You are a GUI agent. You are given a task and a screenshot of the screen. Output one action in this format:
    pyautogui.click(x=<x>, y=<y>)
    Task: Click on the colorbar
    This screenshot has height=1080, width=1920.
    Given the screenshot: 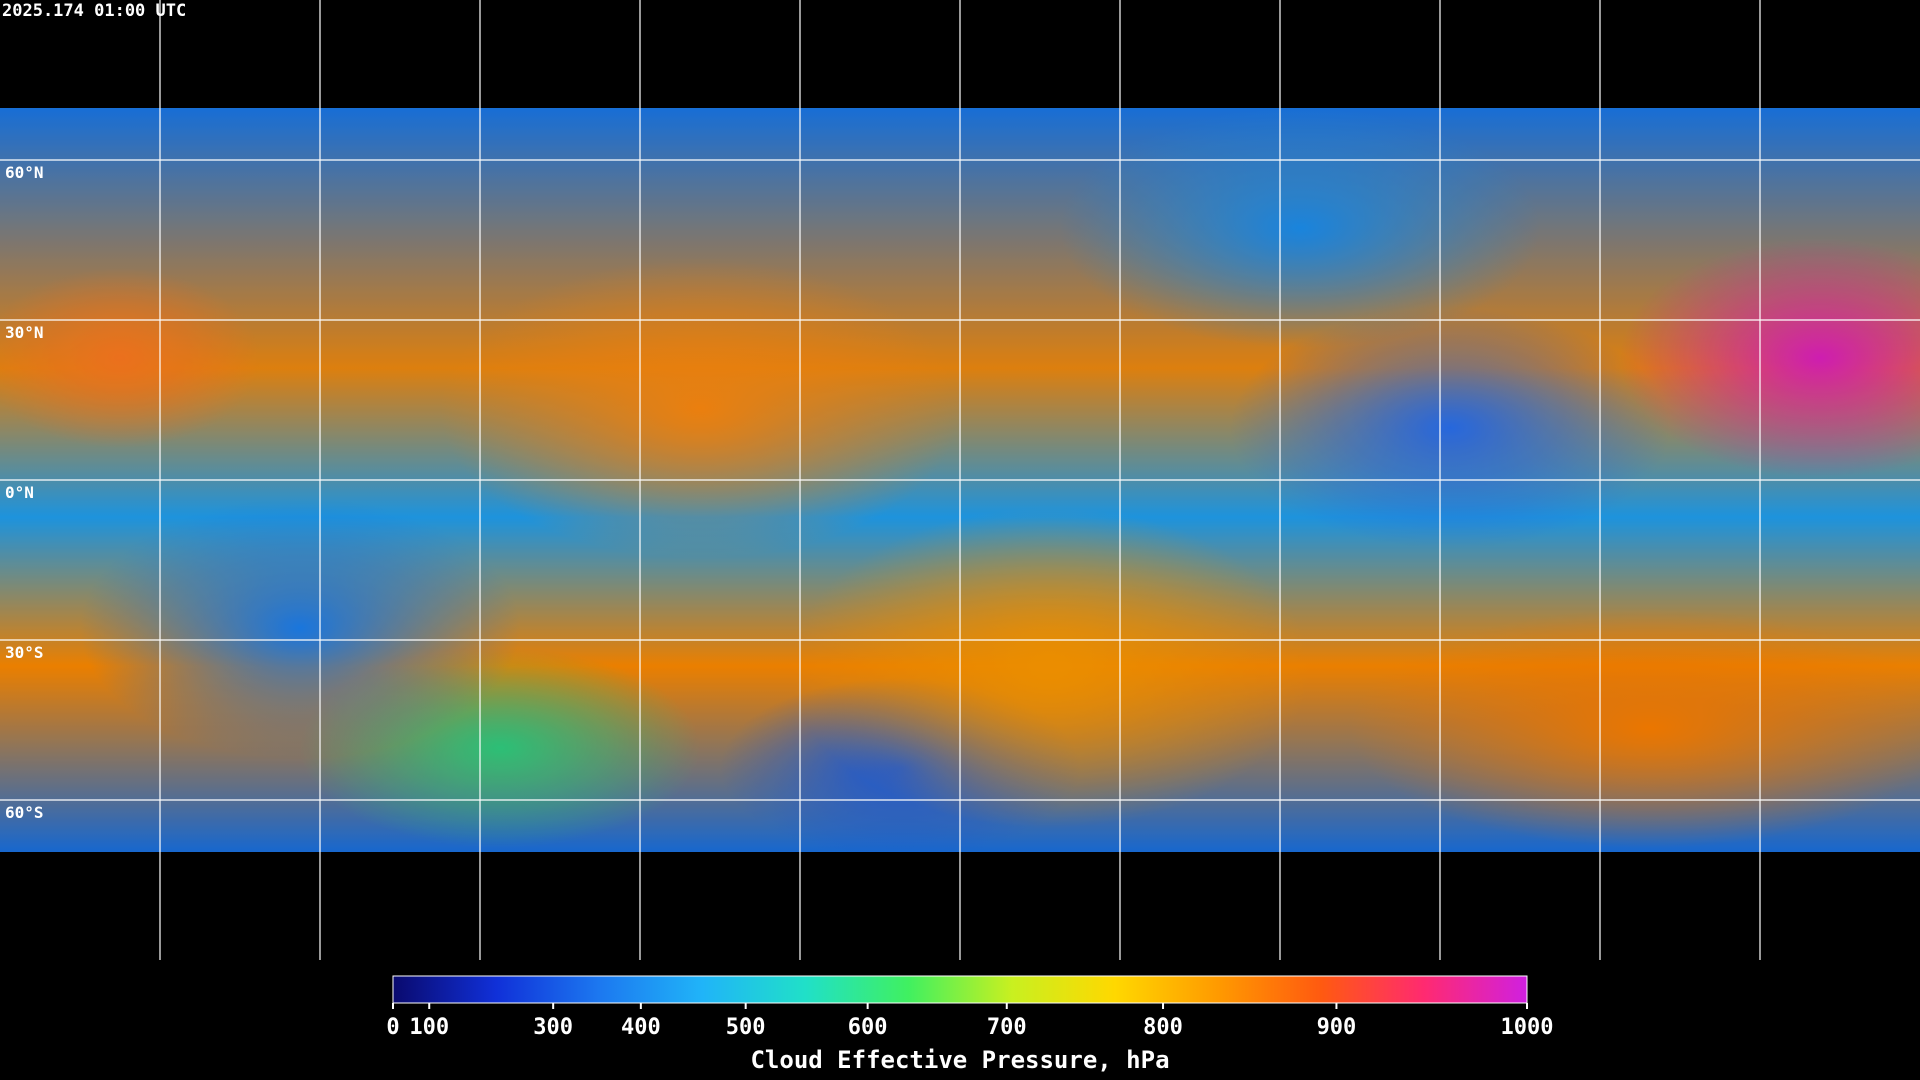 What is the action you would take?
    pyautogui.click(x=960, y=989)
    